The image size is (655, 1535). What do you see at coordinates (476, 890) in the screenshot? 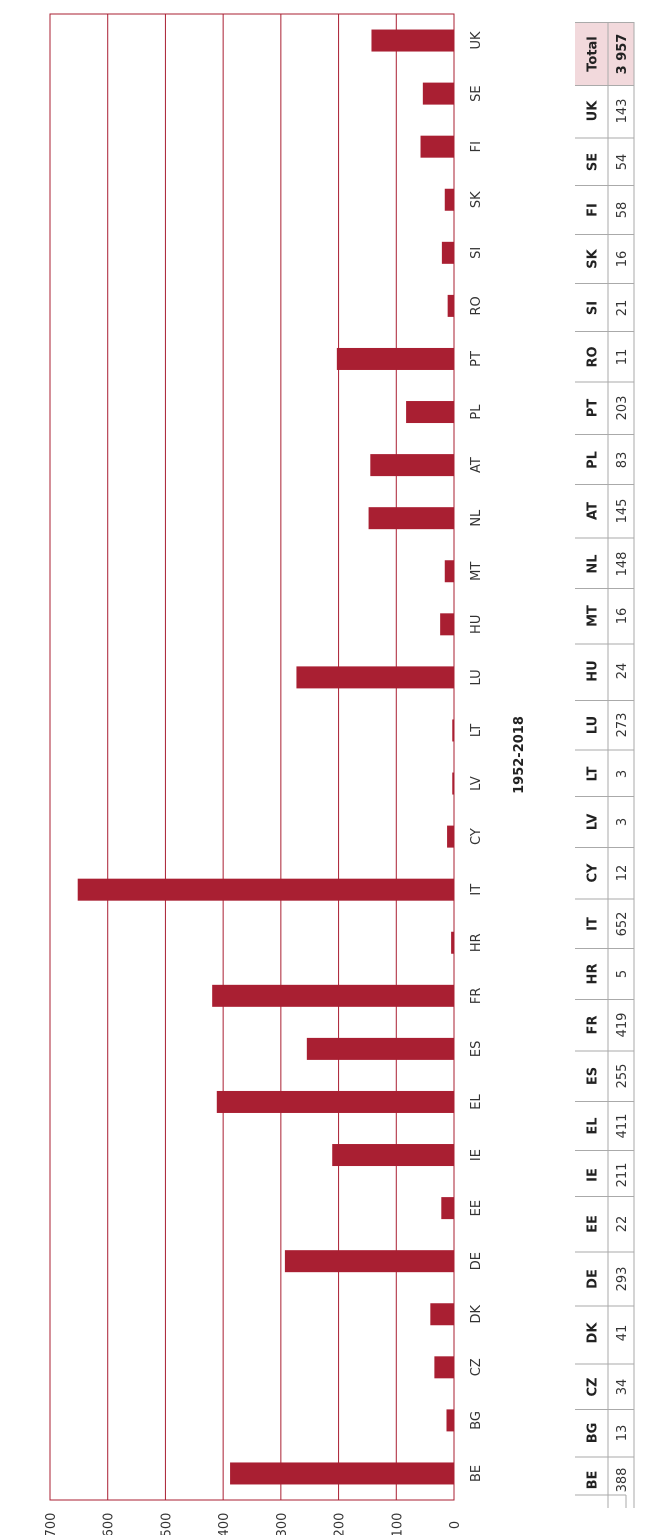
I see `category-label: IT` at bounding box center [476, 890].